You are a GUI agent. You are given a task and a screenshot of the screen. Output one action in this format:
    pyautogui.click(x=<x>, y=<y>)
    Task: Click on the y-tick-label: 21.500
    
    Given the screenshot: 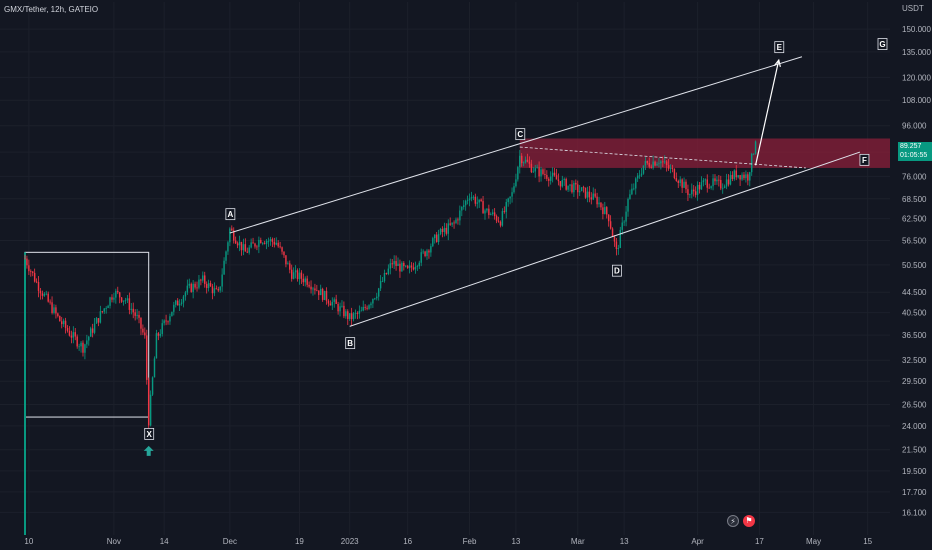 What is the action you would take?
    pyautogui.click(x=914, y=450)
    